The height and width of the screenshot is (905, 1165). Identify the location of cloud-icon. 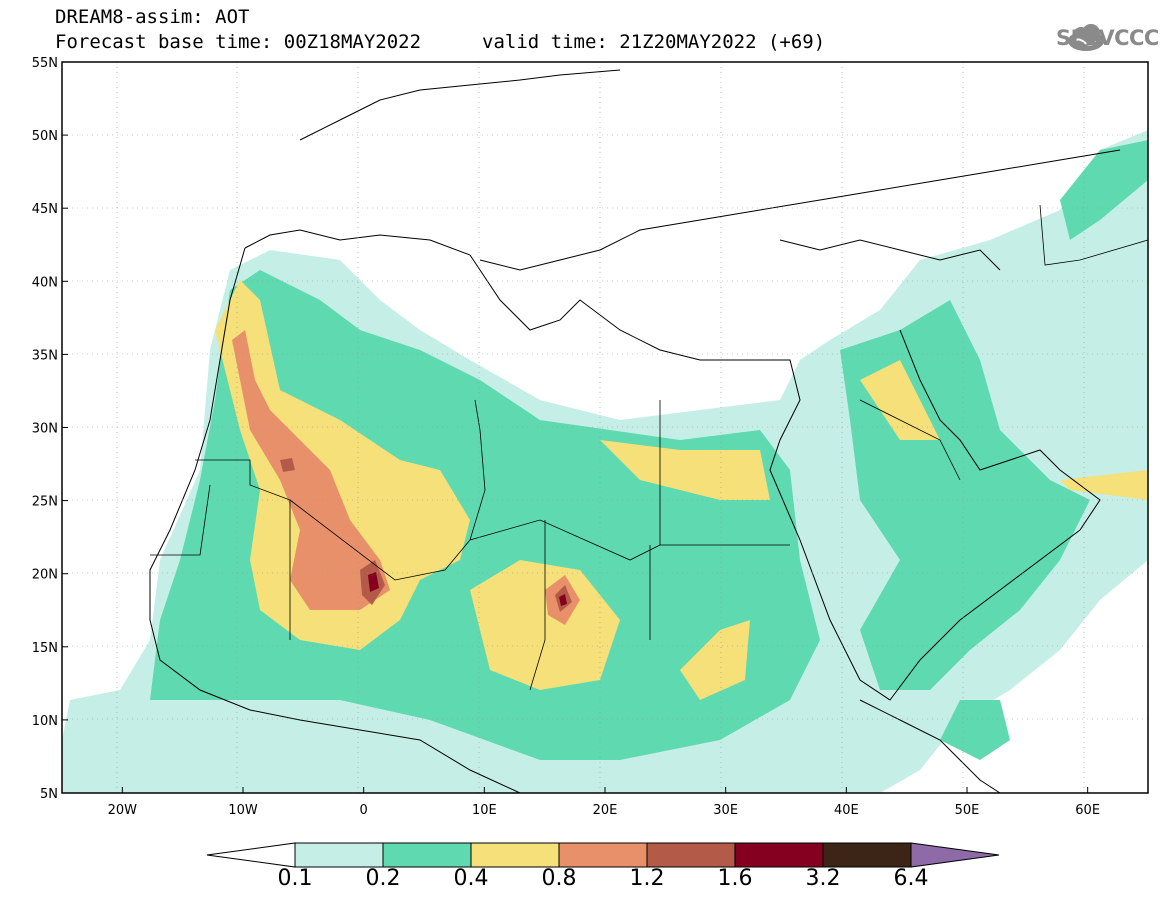
(1086, 37).